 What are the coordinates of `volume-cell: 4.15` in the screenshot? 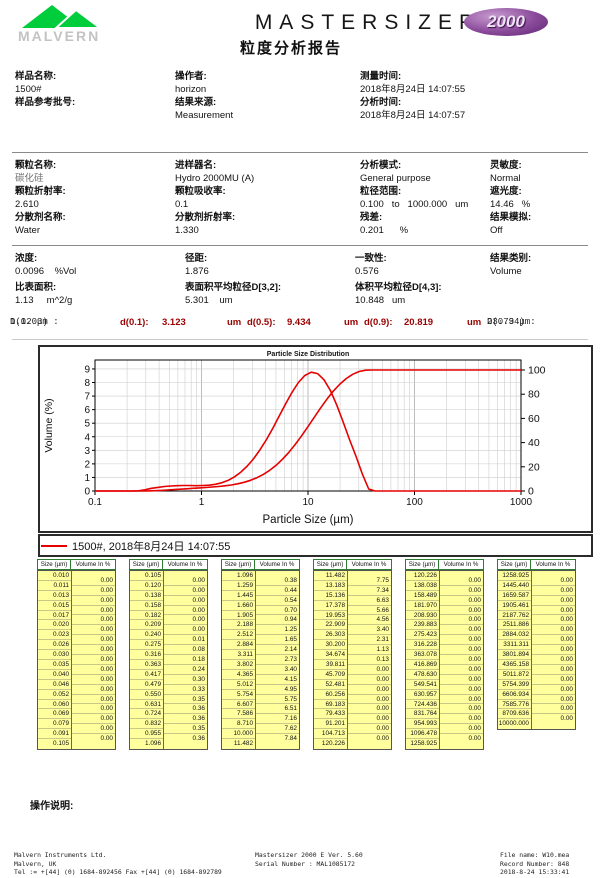 It's located at (277, 680).